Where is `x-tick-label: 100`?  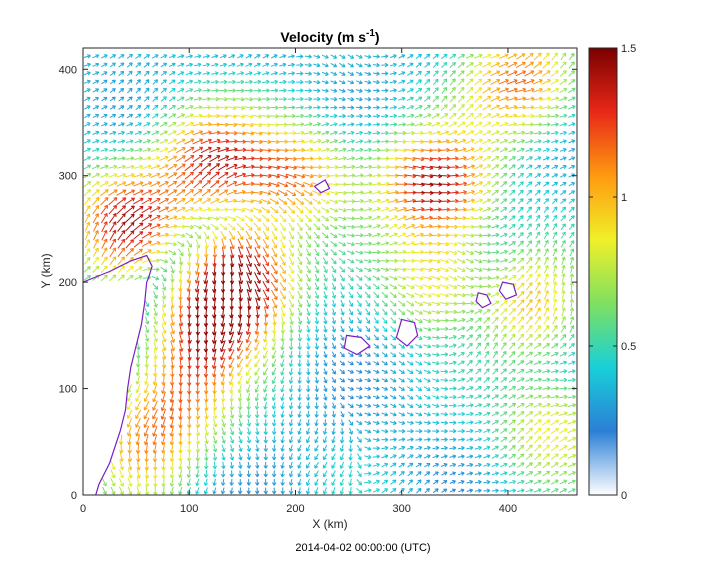 x-tick-label: 100 is located at coordinates (189, 509).